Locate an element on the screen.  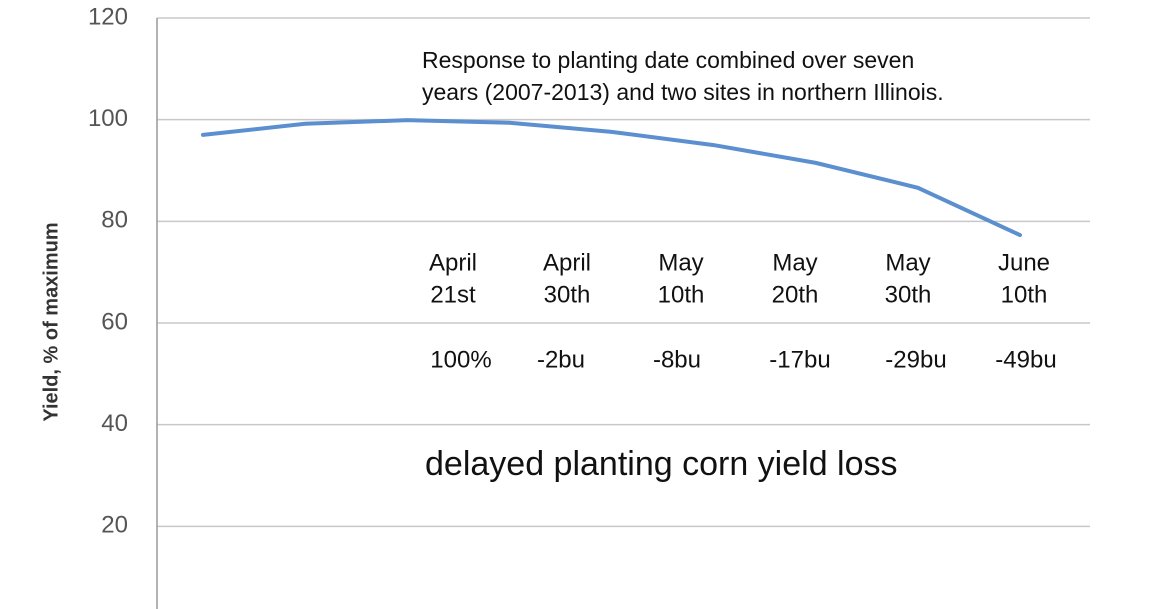
date-label: 21st is located at coordinates (453, 294).